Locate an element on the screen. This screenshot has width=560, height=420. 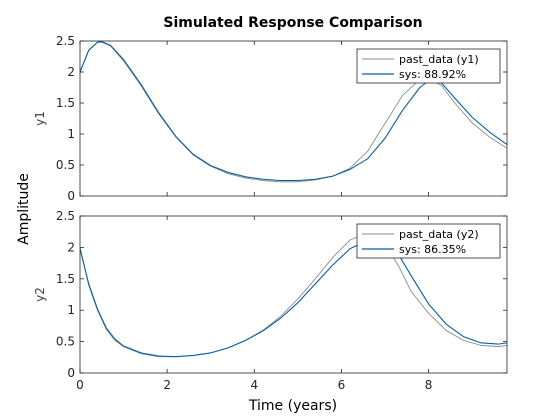
x-tick-label: 6 is located at coordinates (342, 385).